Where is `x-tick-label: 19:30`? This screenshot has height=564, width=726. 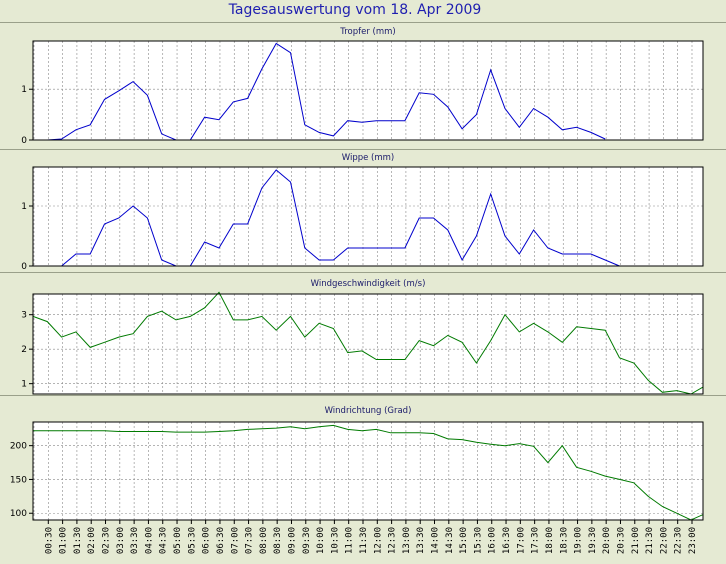 x-tick-label: 19:30 is located at coordinates (593, 540).